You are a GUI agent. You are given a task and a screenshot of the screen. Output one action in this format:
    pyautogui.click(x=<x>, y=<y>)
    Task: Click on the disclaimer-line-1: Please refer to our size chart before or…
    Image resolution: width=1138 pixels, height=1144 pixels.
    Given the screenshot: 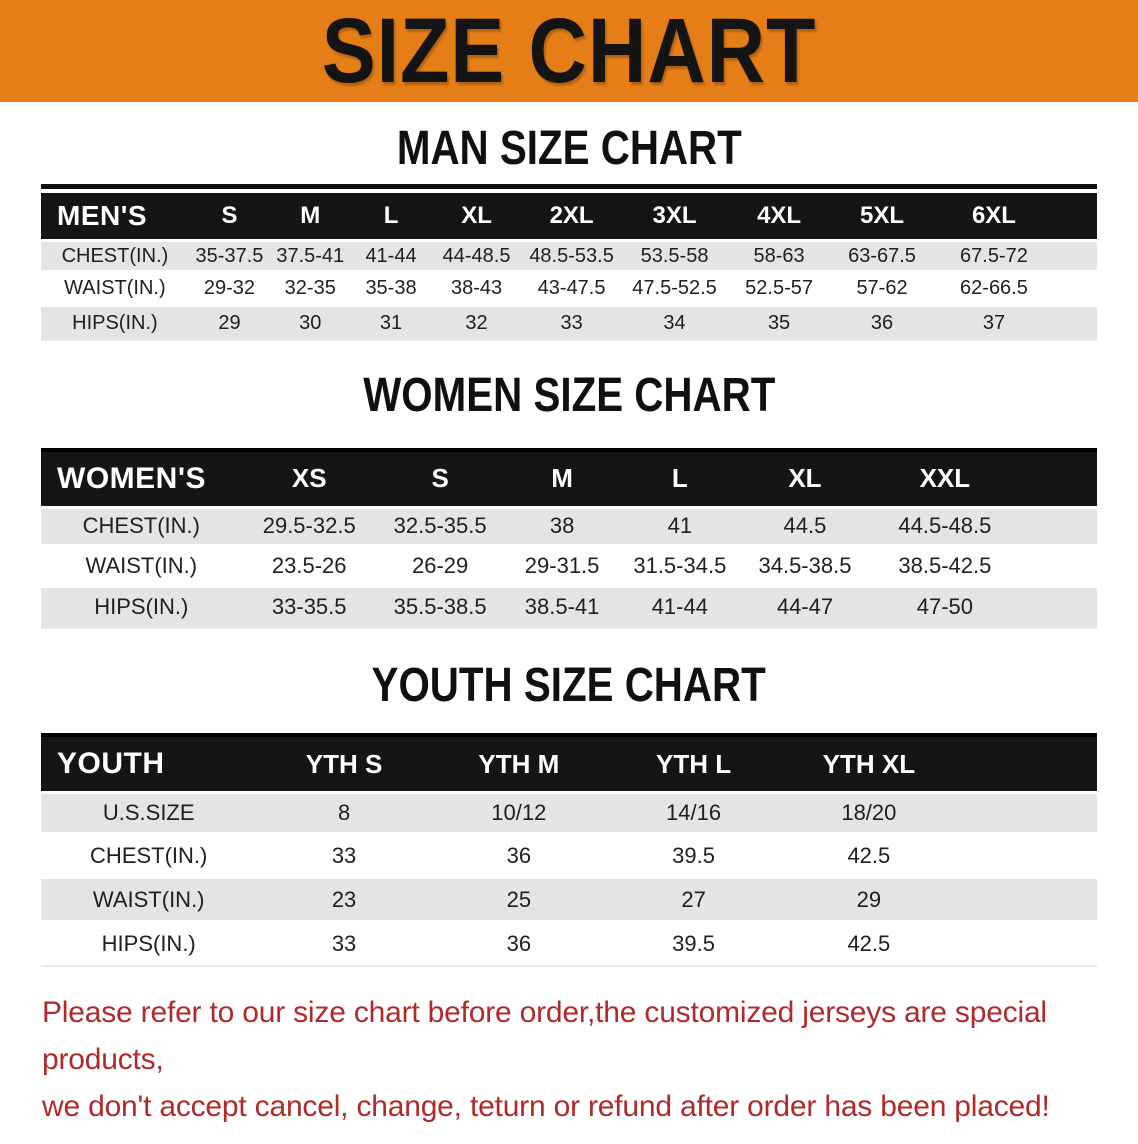 What is the action you would take?
    pyautogui.click(x=544, y=1036)
    